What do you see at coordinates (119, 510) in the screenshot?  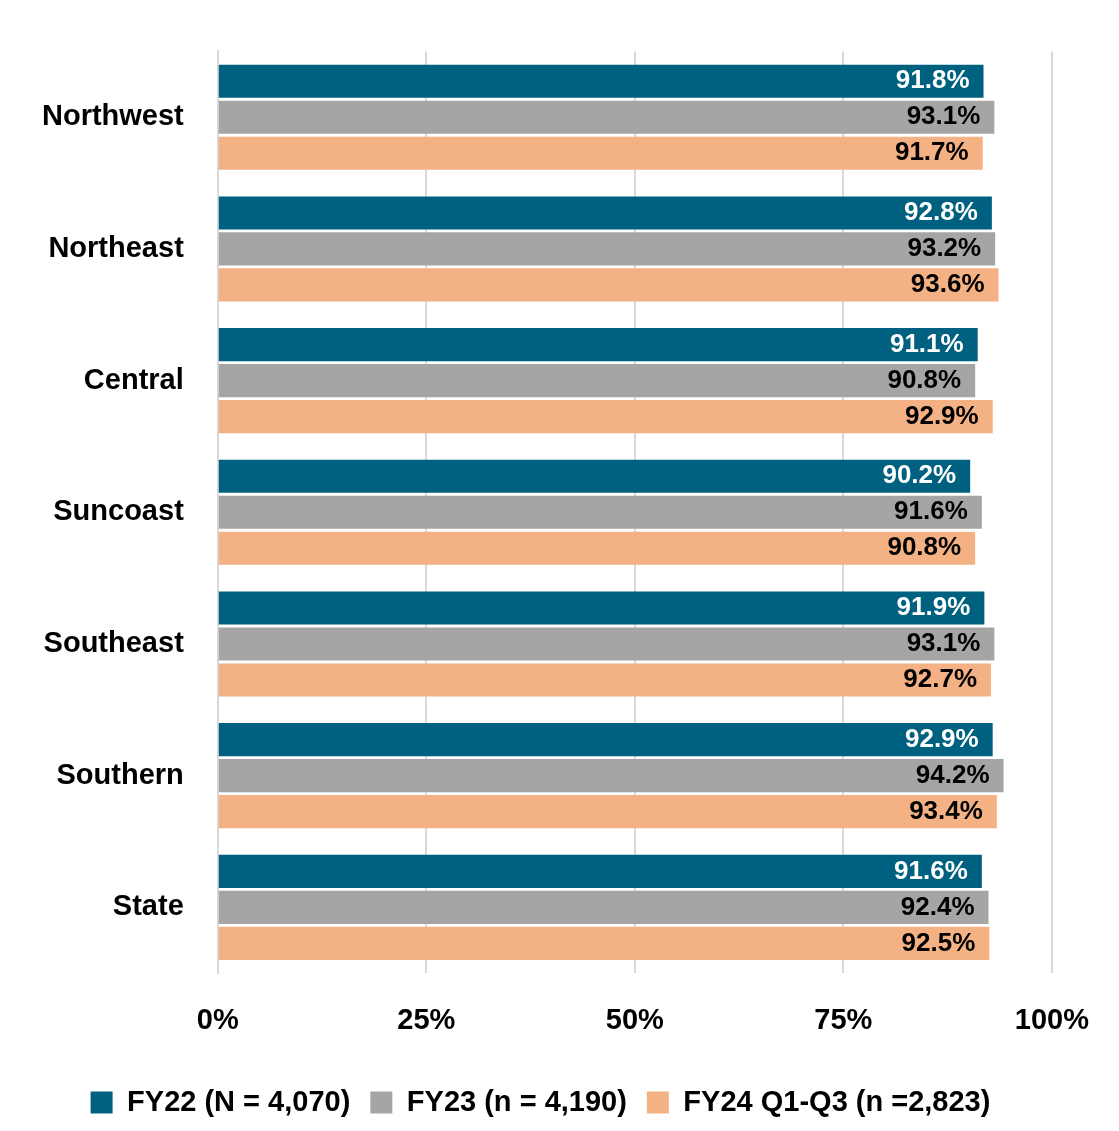 I see `y-tick-label: Suncoast` at bounding box center [119, 510].